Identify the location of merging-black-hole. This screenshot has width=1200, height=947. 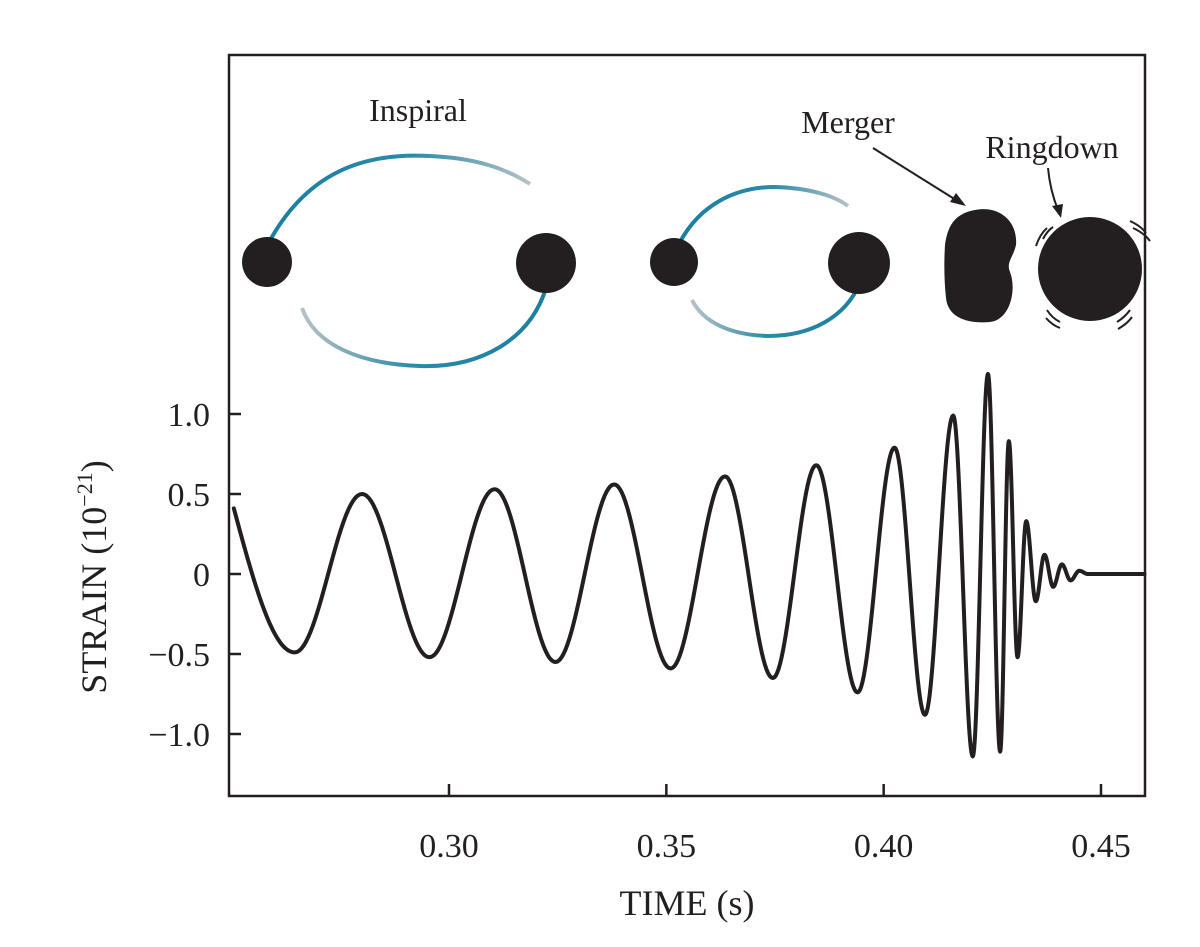
(980, 266).